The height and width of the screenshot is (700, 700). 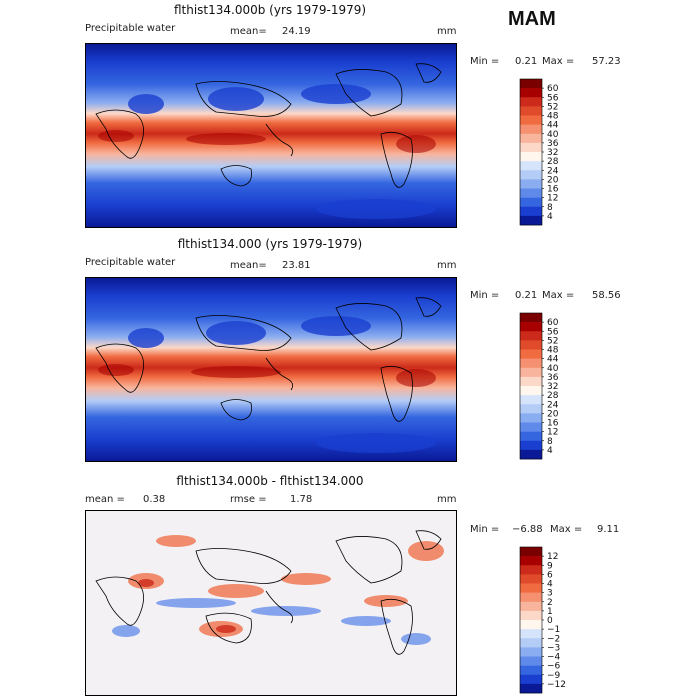 What do you see at coordinates (130, 28) in the screenshot?
I see `panel-1-variable: Precipitable water` at bounding box center [130, 28].